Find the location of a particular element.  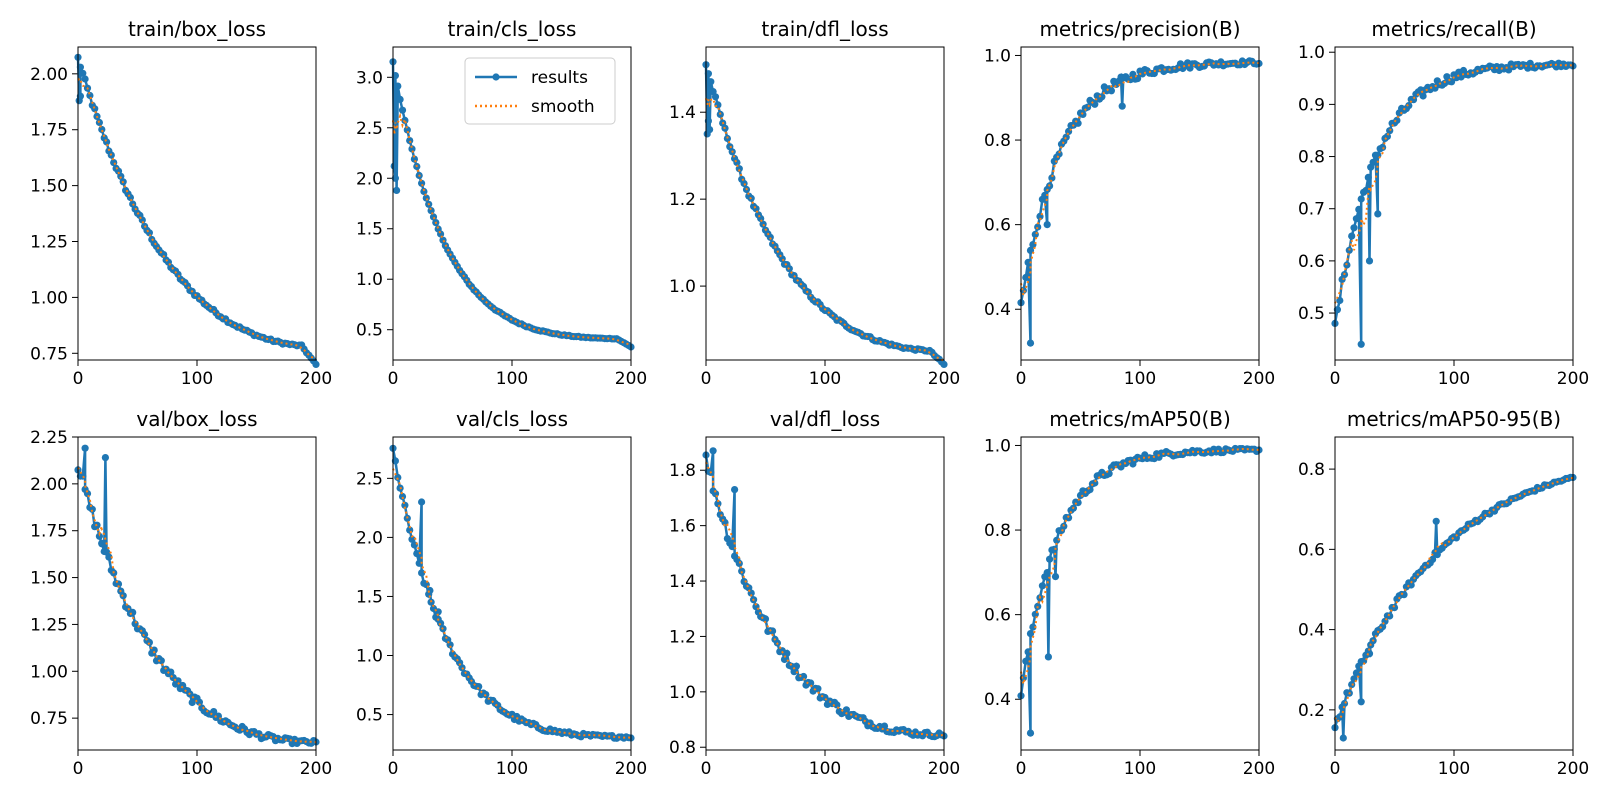

y-tick-label: 0.2 is located at coordinates (1311, 711).